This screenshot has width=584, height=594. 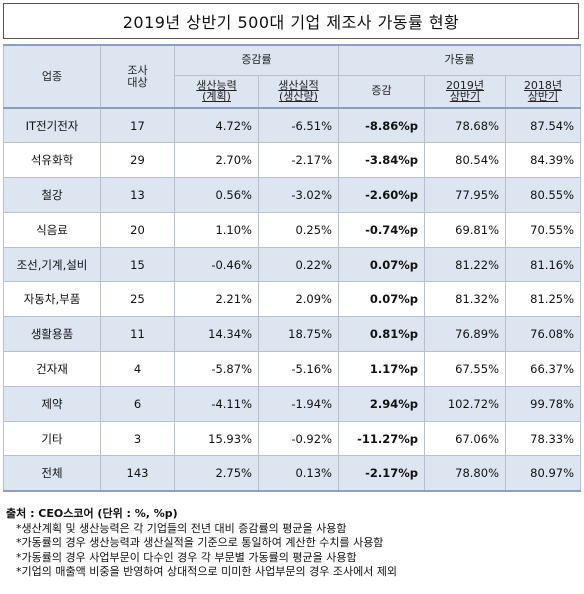 I want to click on cell-2018: 78.33%, so click(x=543, y=438).